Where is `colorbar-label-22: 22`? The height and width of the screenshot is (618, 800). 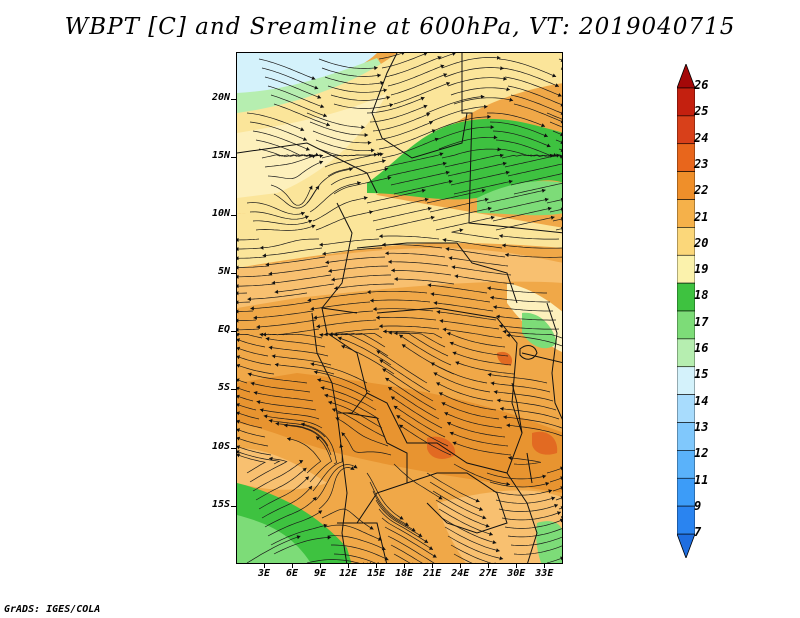 colorbar-label-22: 22 is located at coordinates (701, 190).